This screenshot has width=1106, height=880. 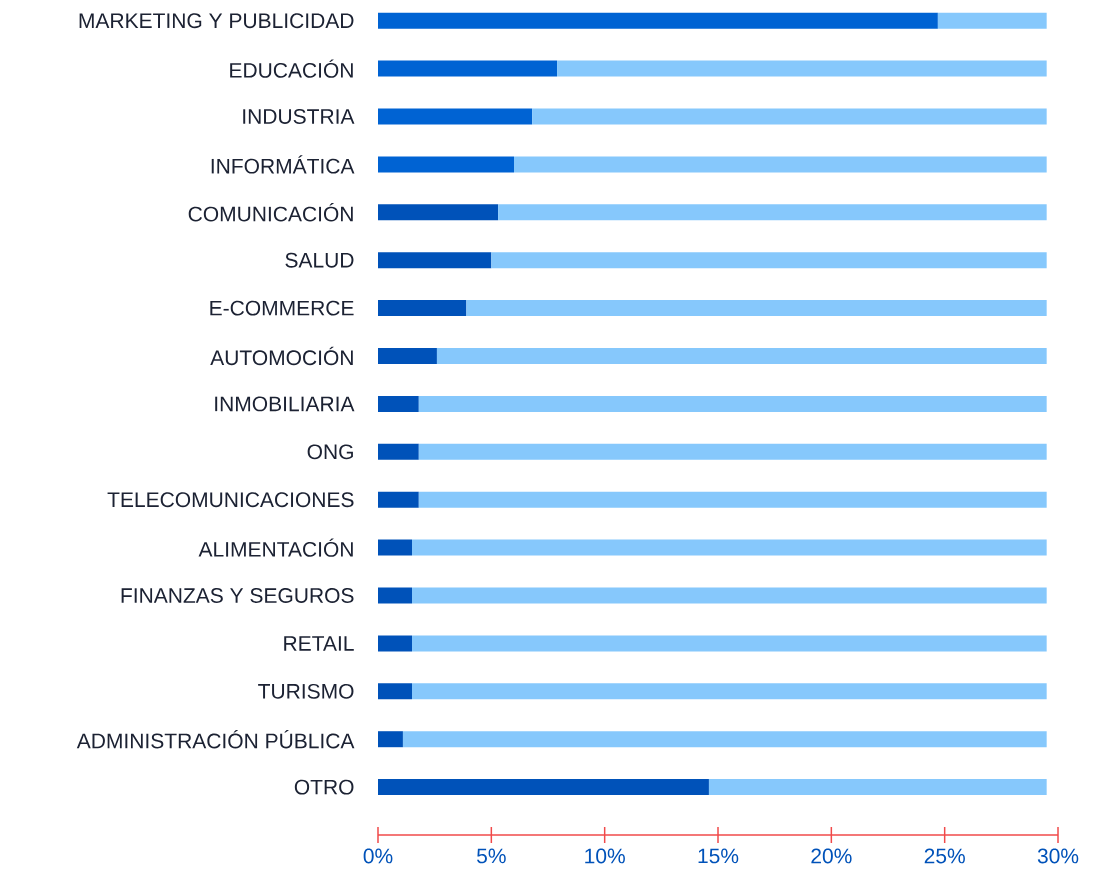 I want to click on y-tick-label: FINANZAS Y SEGUROS, so click(x=237, y=595).